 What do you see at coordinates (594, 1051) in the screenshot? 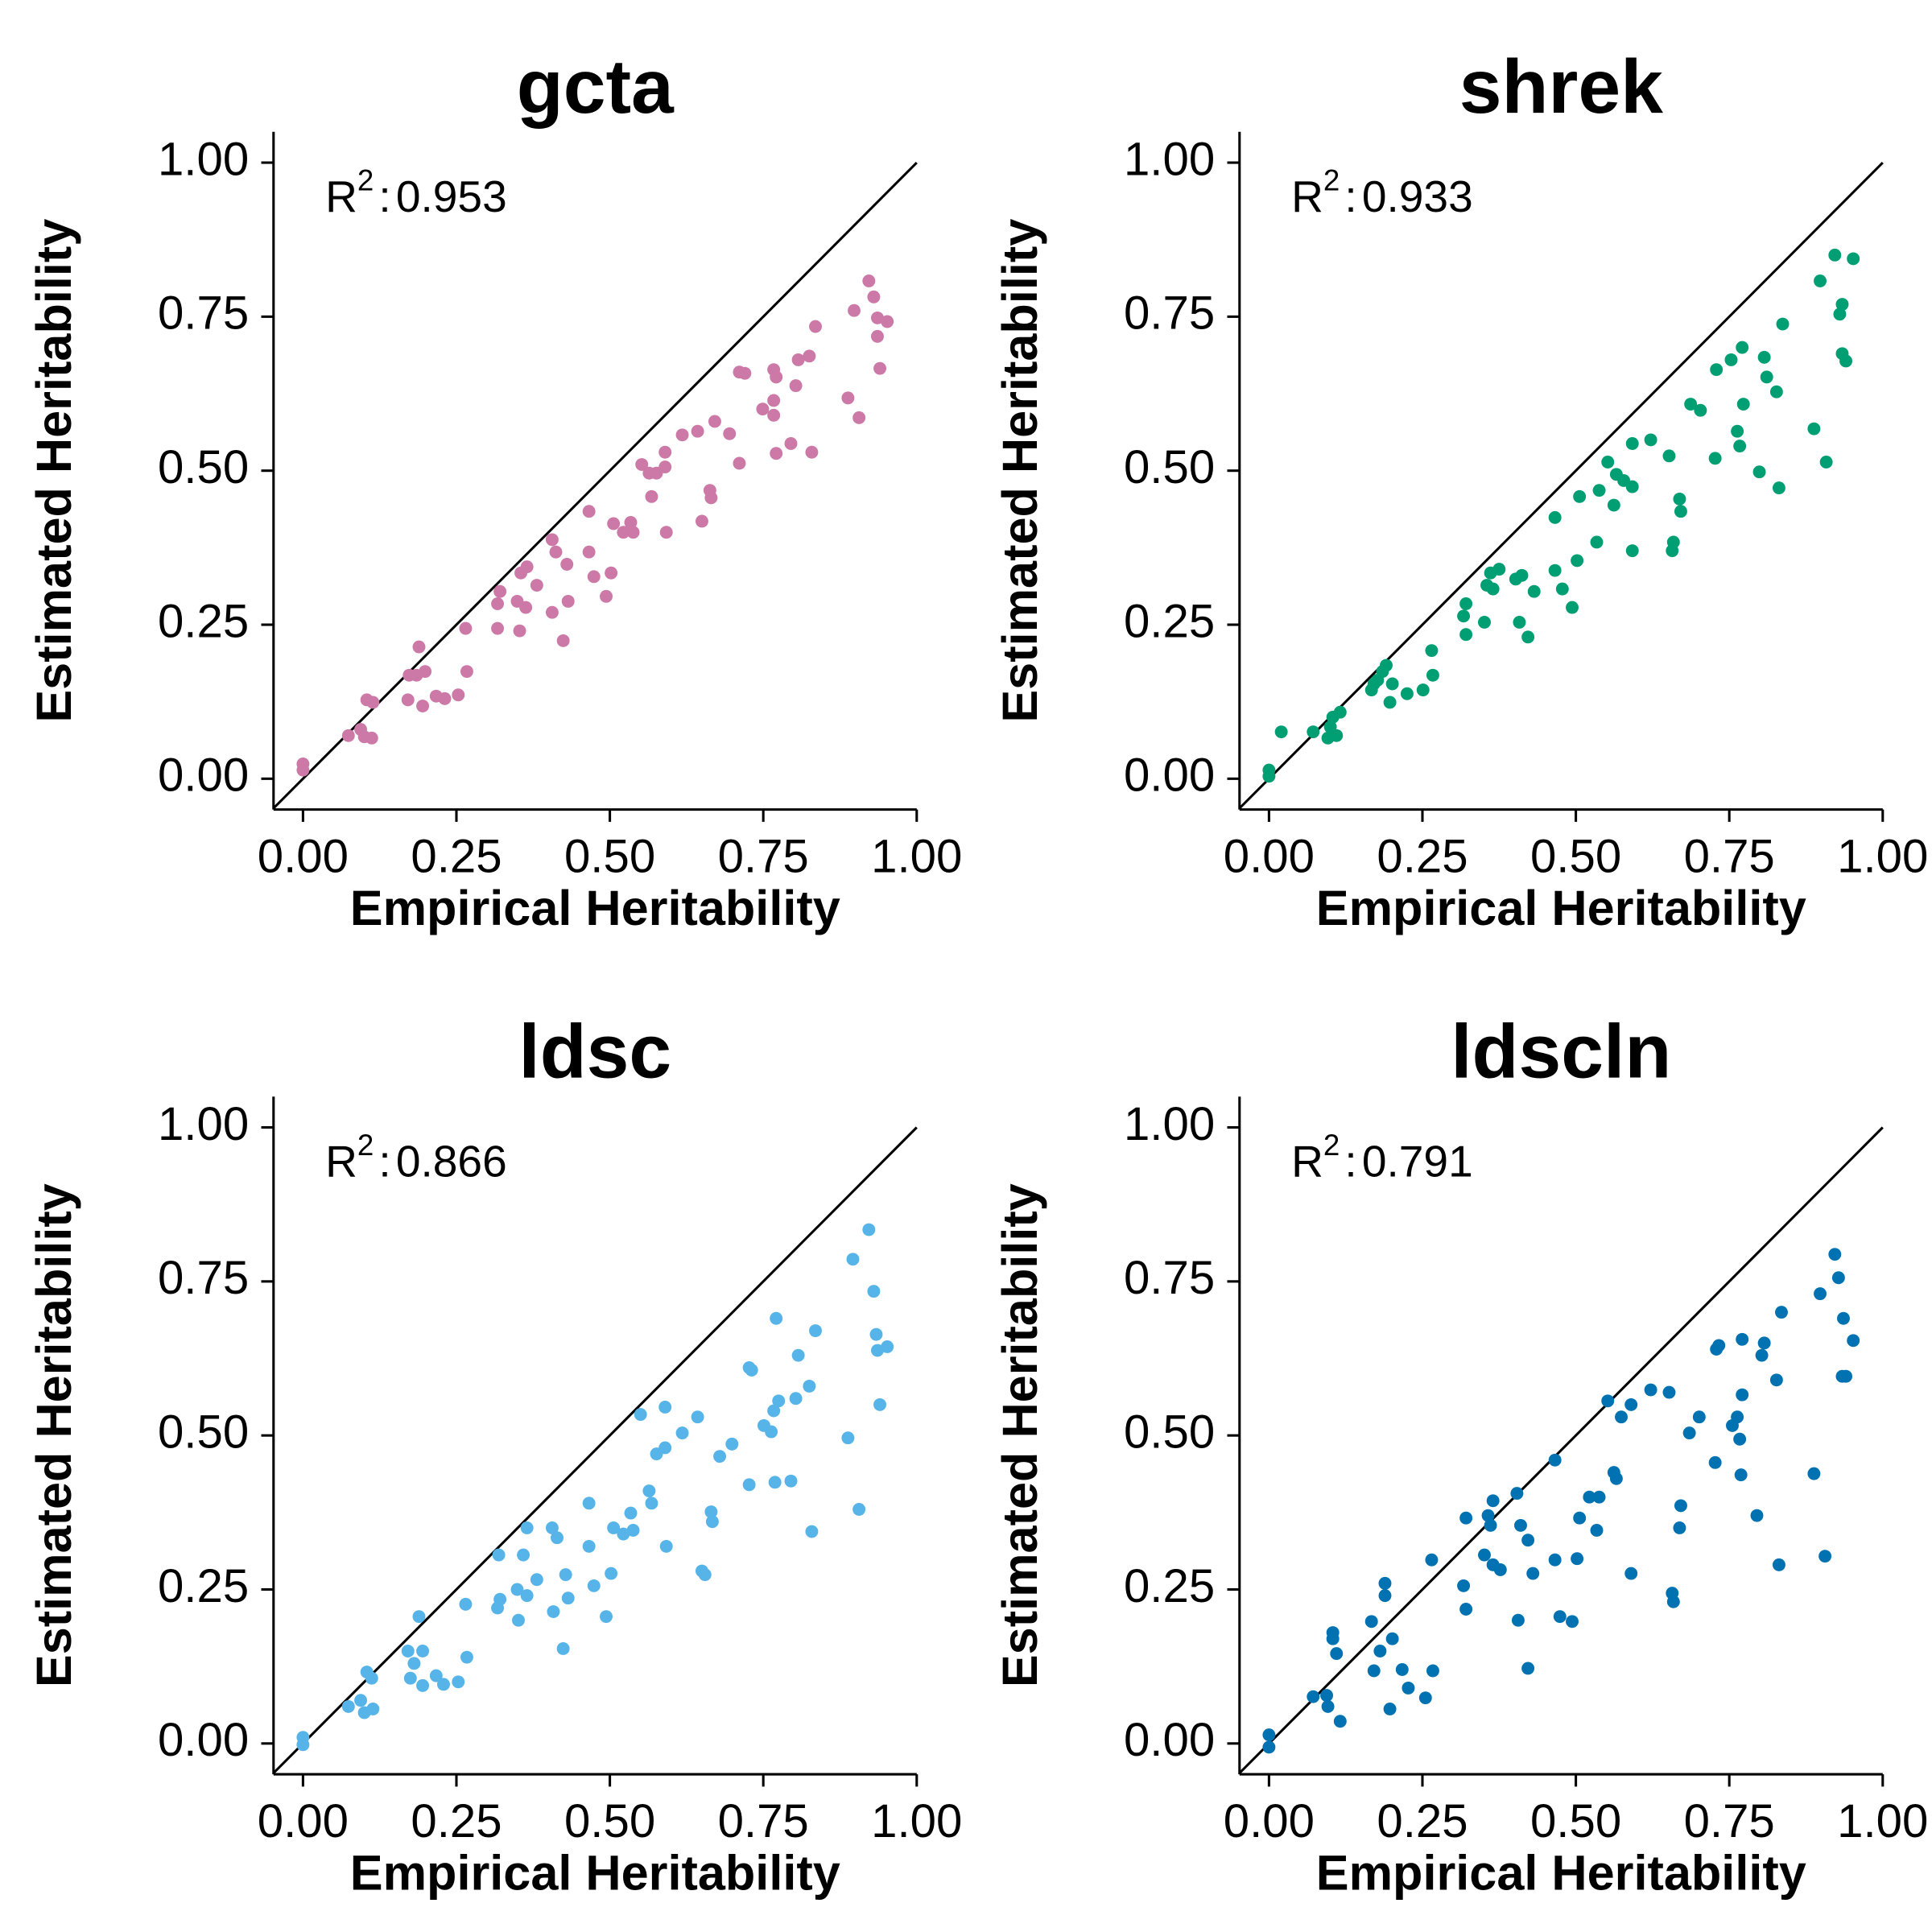
I see `panel-title: ldsc` at bounding box center [594, 1051].